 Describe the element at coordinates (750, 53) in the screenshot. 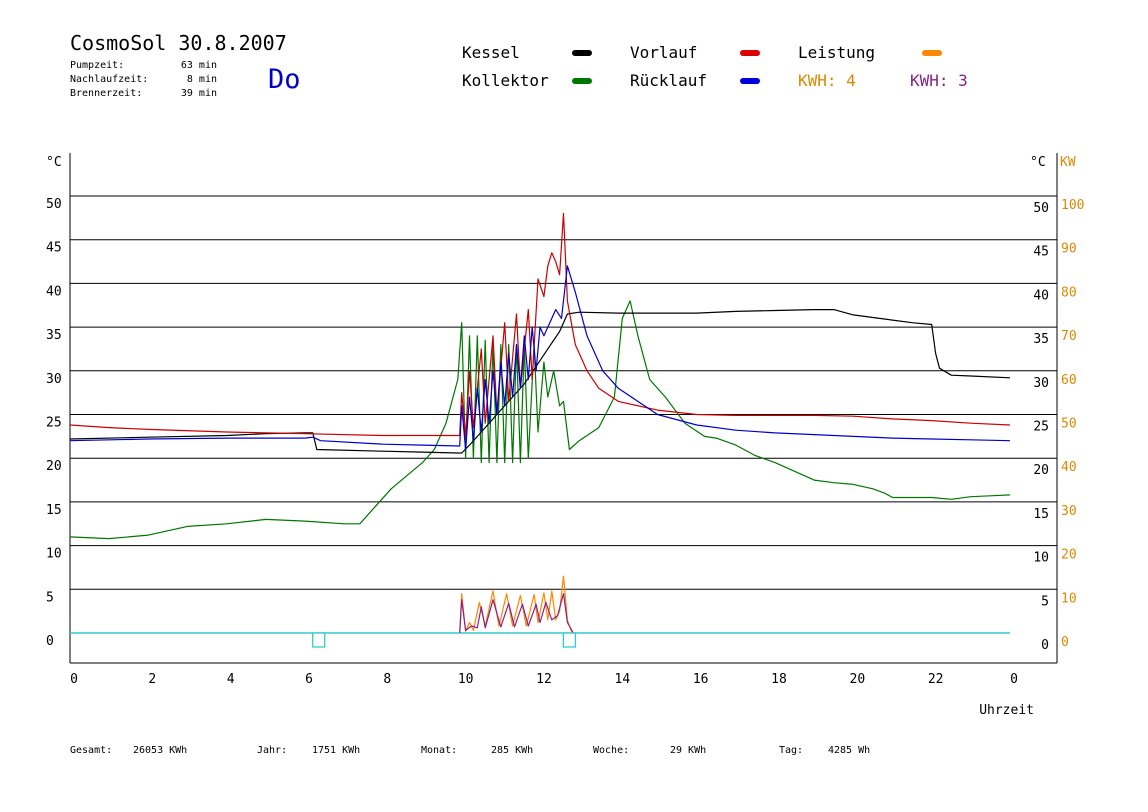

I see `legend-swatch-vorlauf` at that location.